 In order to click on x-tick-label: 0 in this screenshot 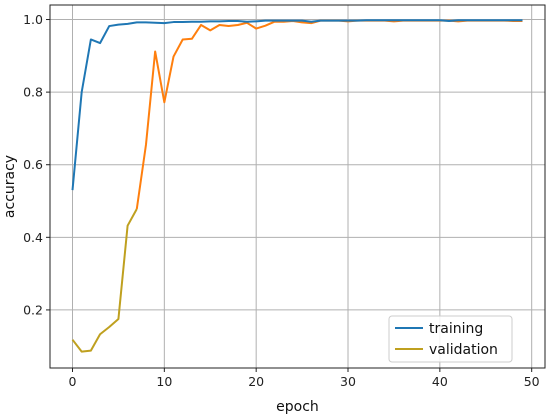, I will do `click(73, 381)`.